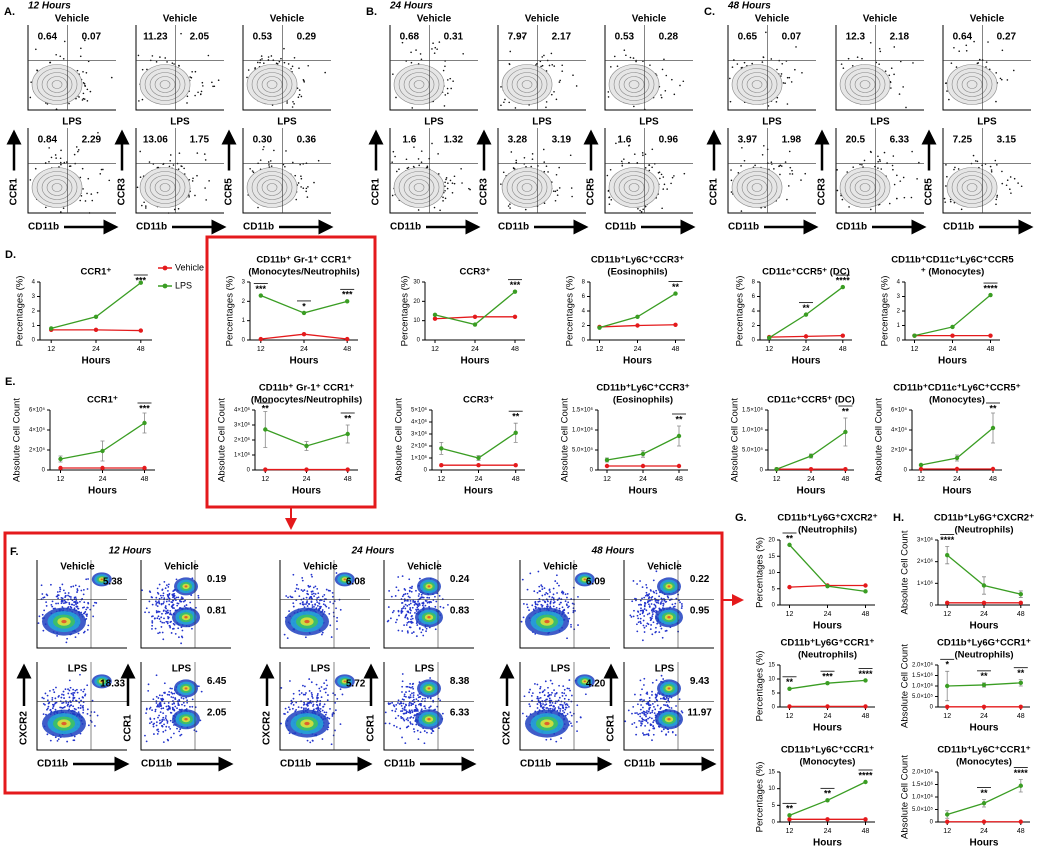 The image size is (1050, 851). What do you see at coordinates (307, 140) in the screenshot?
I see `quadrant-value: 0.36` at bounding box center [307, 140].